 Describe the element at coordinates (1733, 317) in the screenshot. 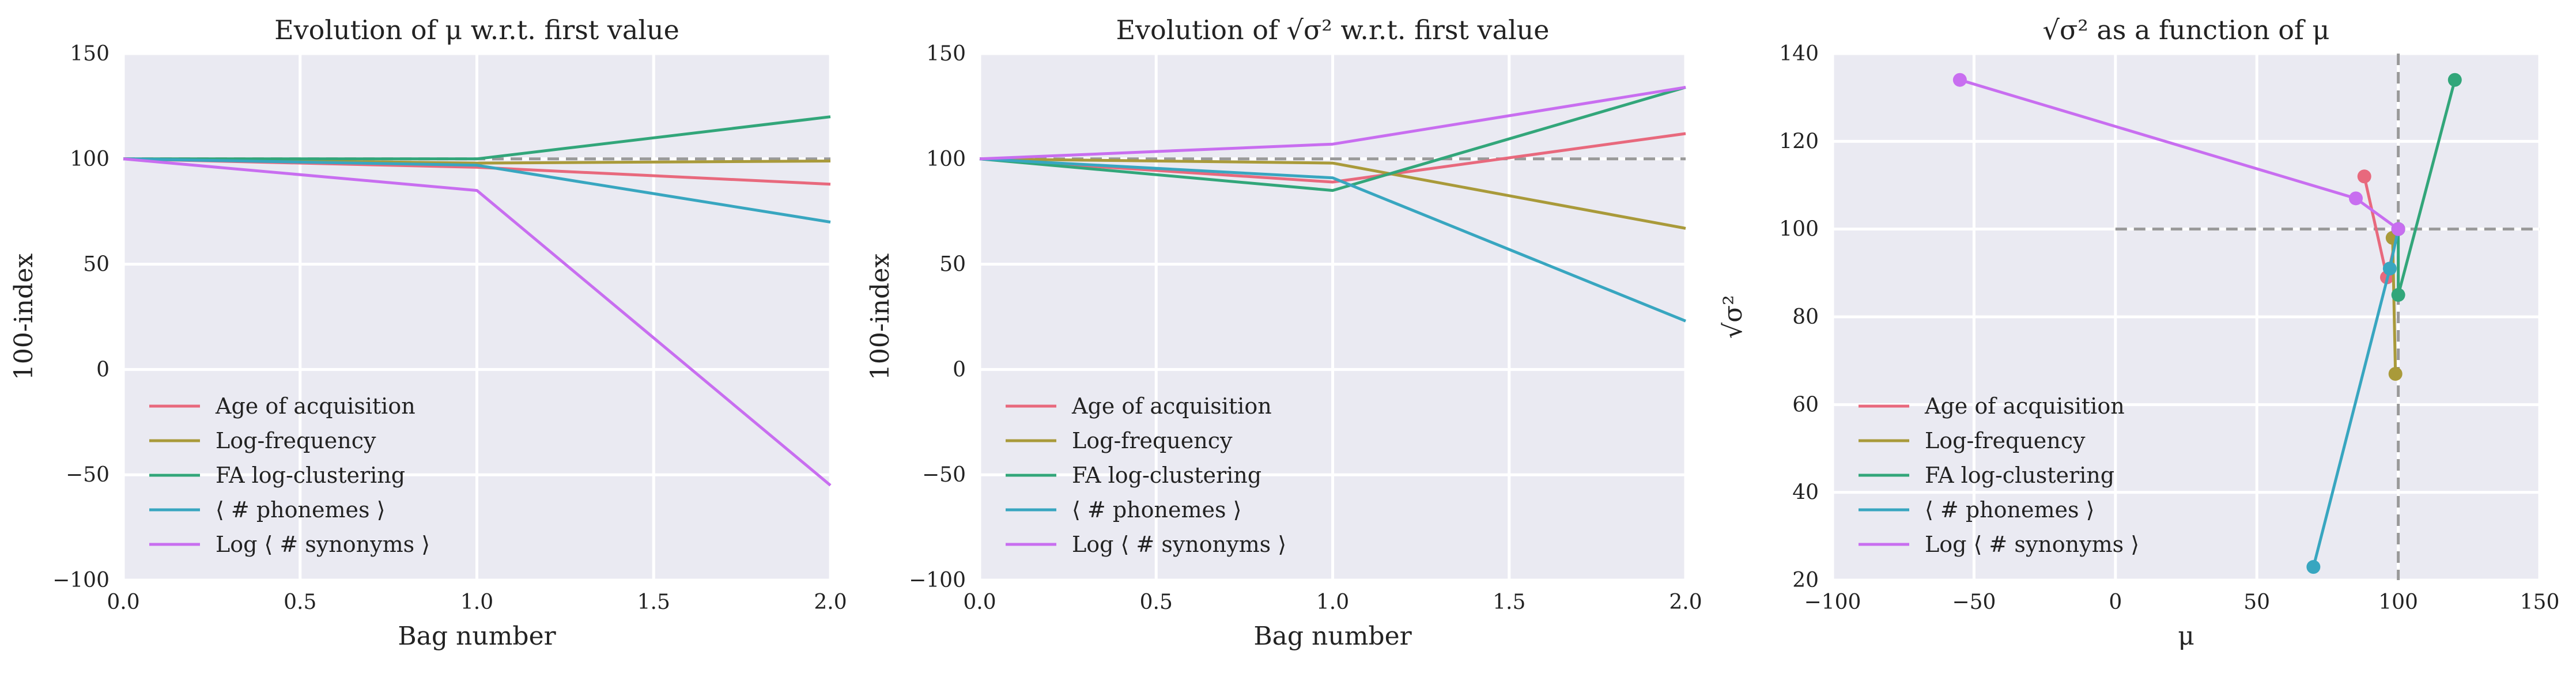

I see `y-axis-label: √σ²` at that location.